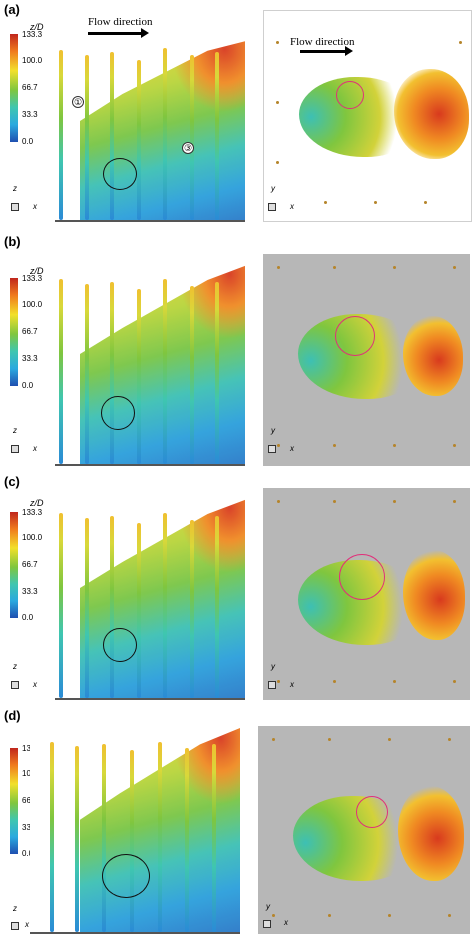 Image resolution: width=474 pixels, height=937 pixels. I want to click on flow-direction-label: Flow direction, so click(120, 22).